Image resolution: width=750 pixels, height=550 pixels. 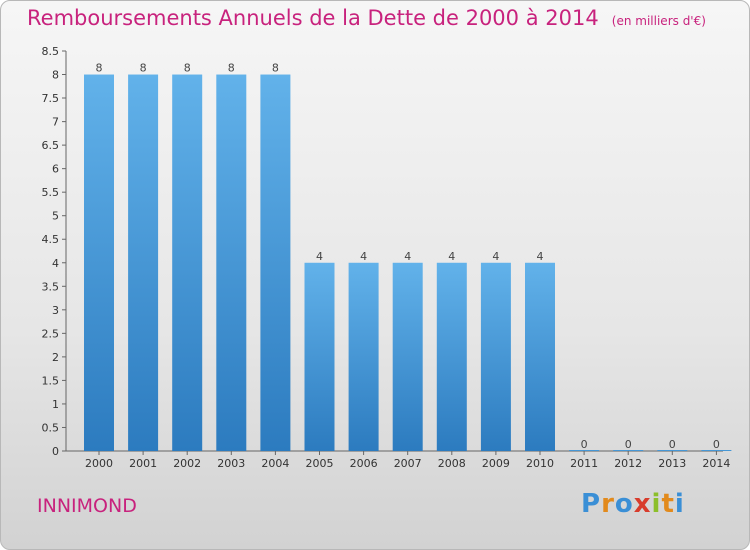 What do you see at coordinates (495, 356) in the screenshot?
I see `bar-2009` at bounding box center [495, 356].